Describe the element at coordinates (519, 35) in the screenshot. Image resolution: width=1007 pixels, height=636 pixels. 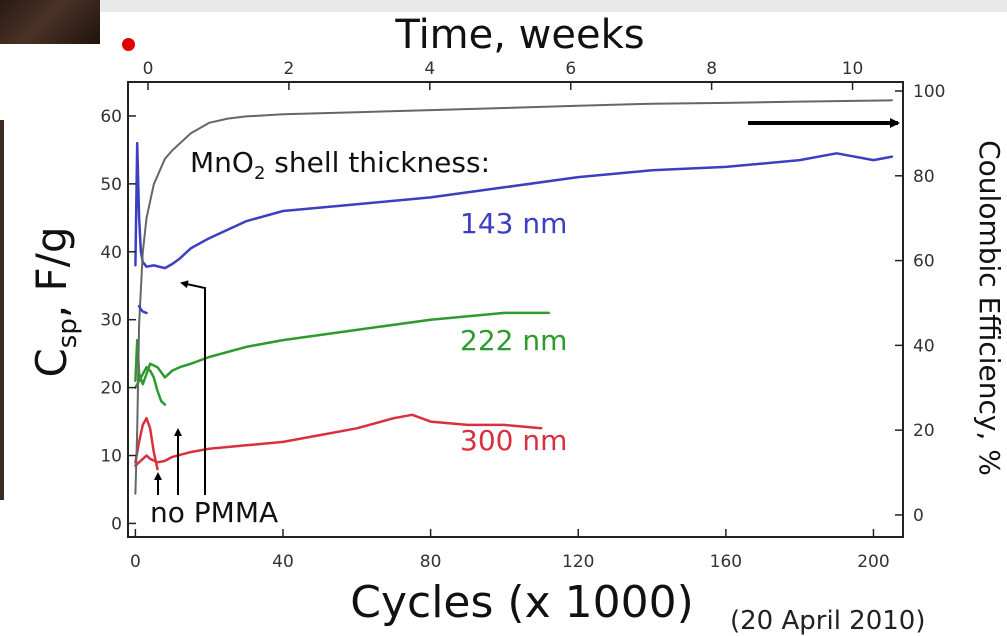
I see `top-axis-title: Time, weeks` at that location.